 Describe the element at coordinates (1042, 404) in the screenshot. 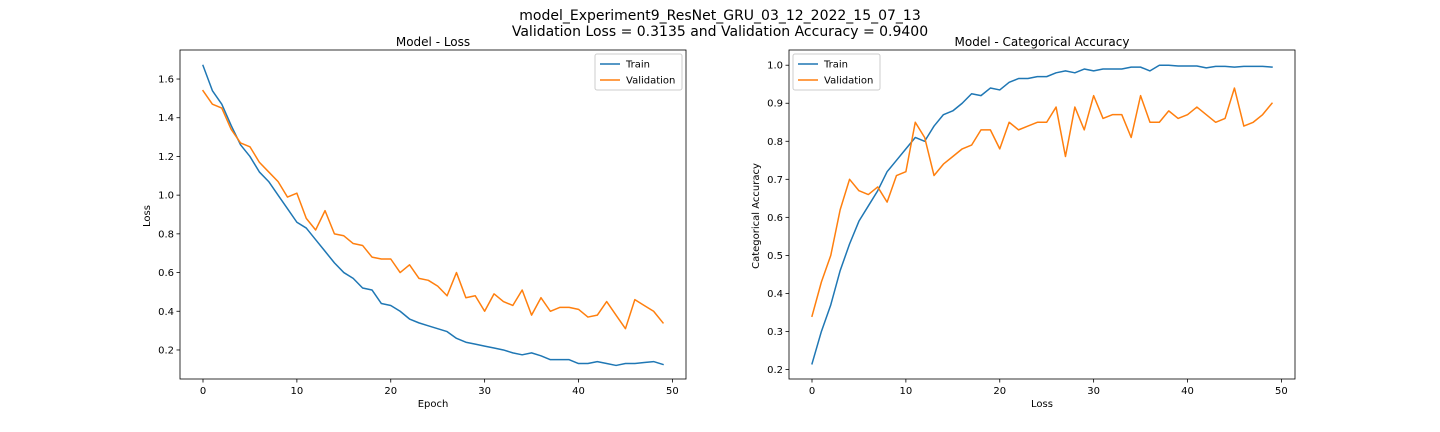

I see `x-axis-label: Loss` at that location.